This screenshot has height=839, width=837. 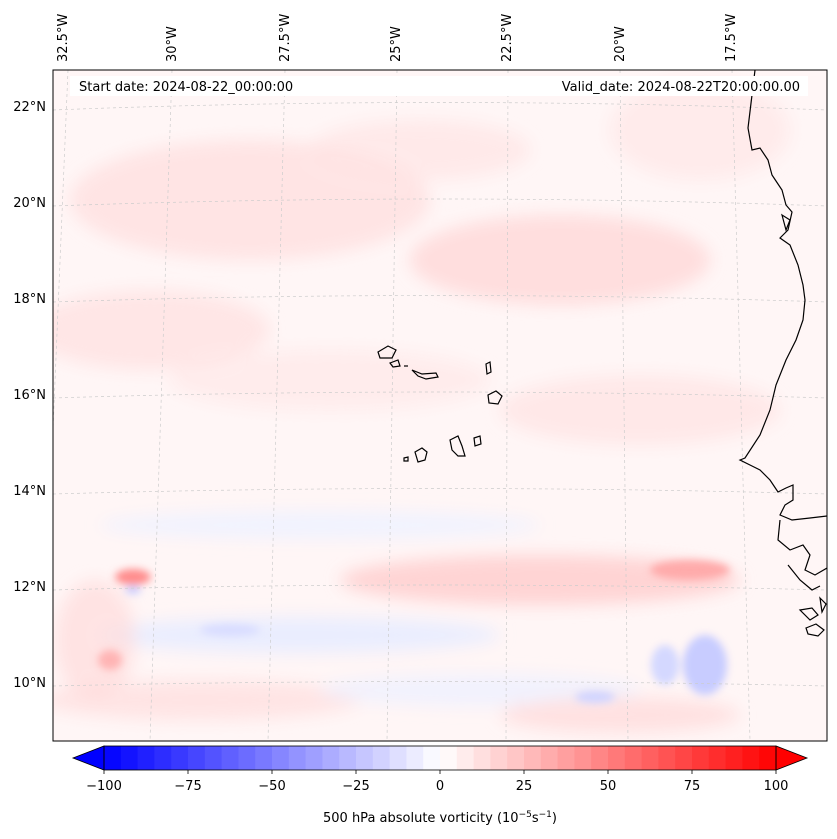 I want to click on lon-label: 32.5°W, so click(x=63, y=38).